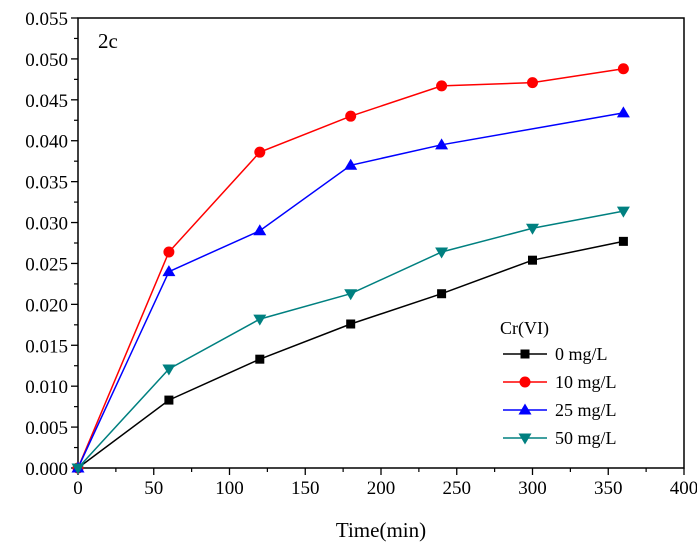  What do you see at coordinates (46, 142) in the screenshot?
I see `y-tick-label: 0.040` at bounding box center [46, 142].